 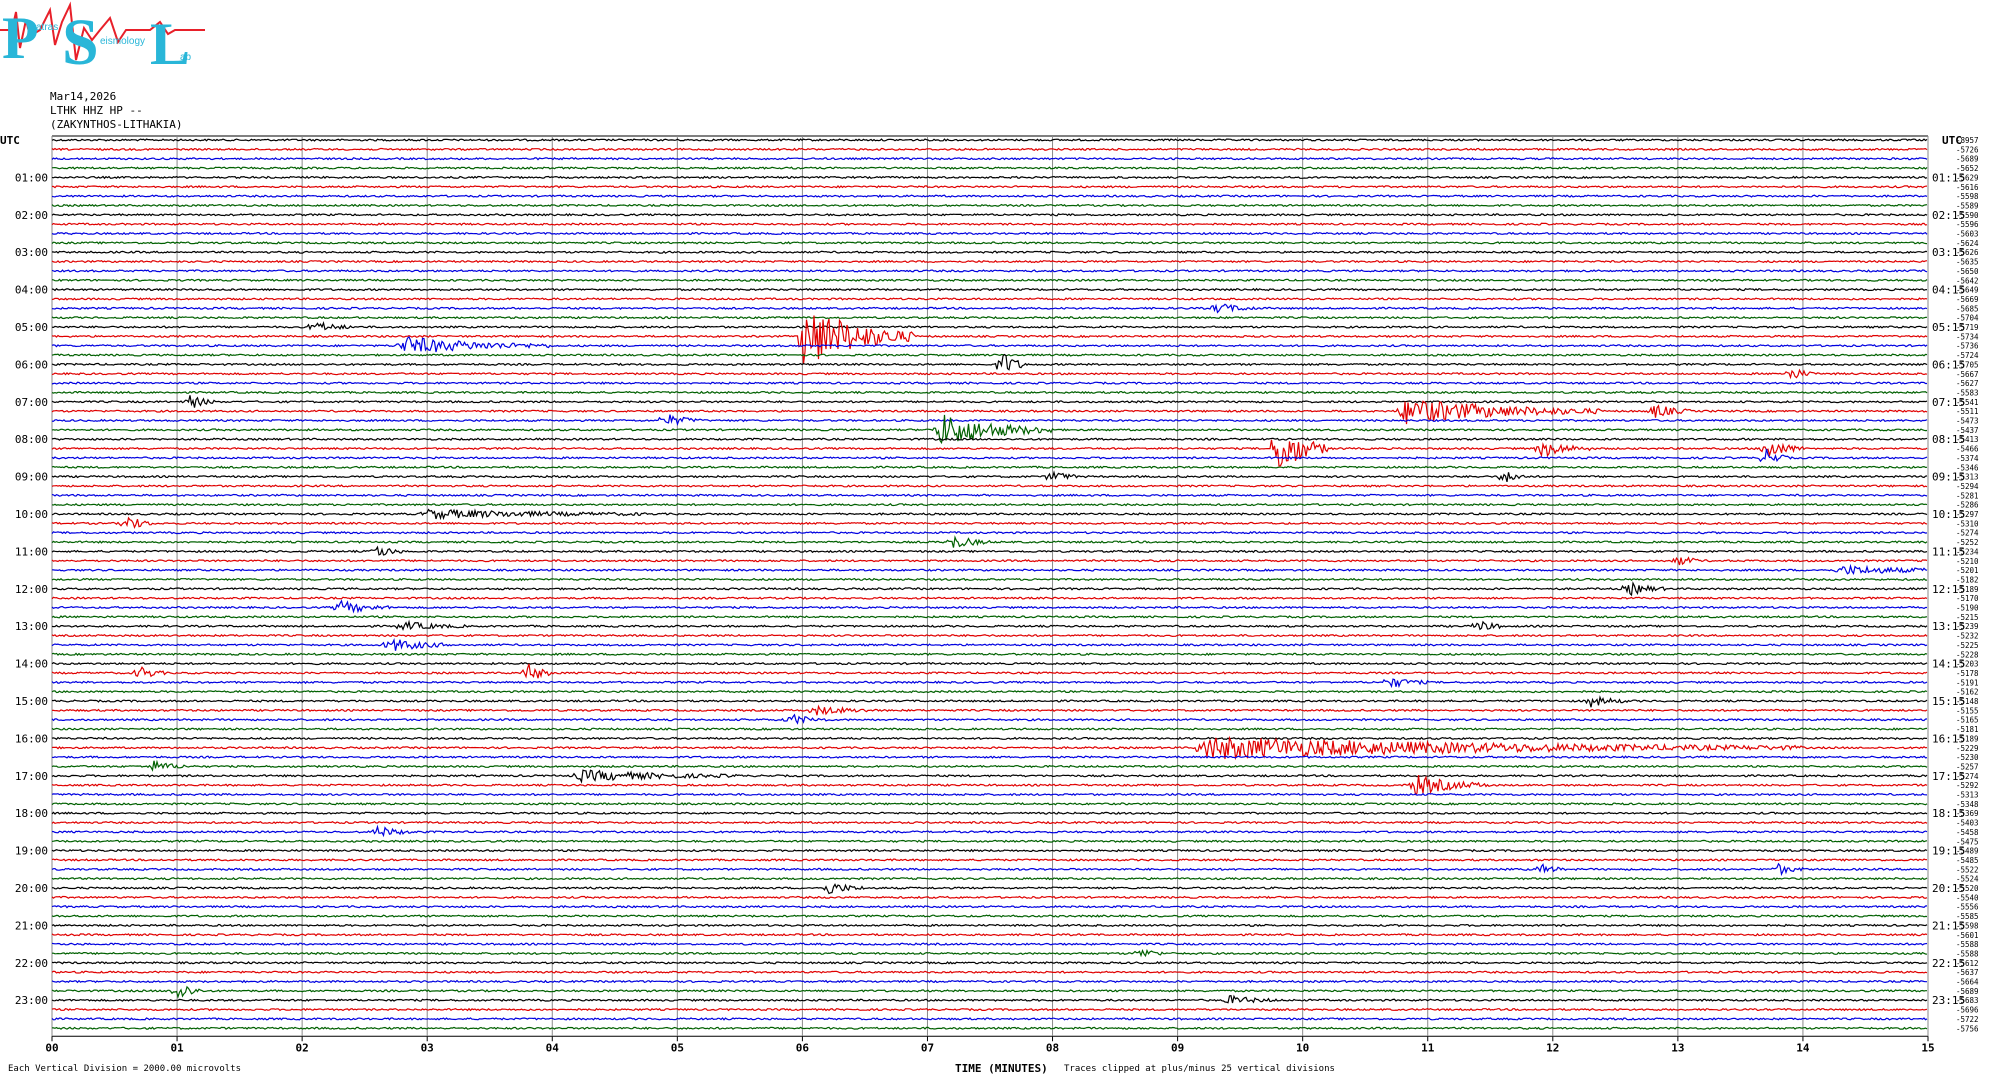 I want to click on trace-offset-label: -5257, so click(x=1967, y=766).